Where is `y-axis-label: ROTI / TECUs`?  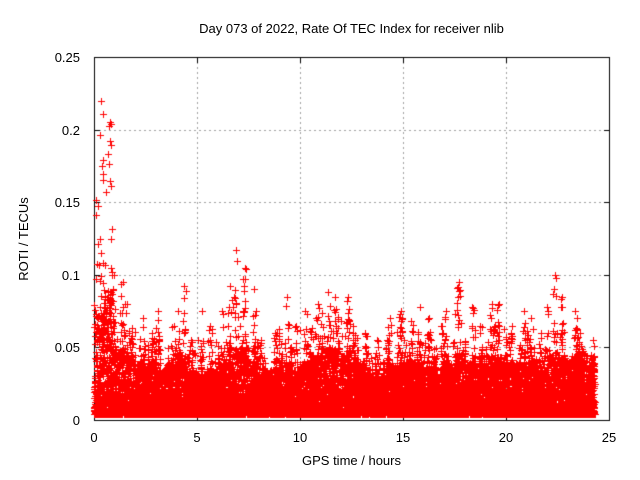
y-axis-label: ROTI / TECUs is located at coordinates (23, 239).